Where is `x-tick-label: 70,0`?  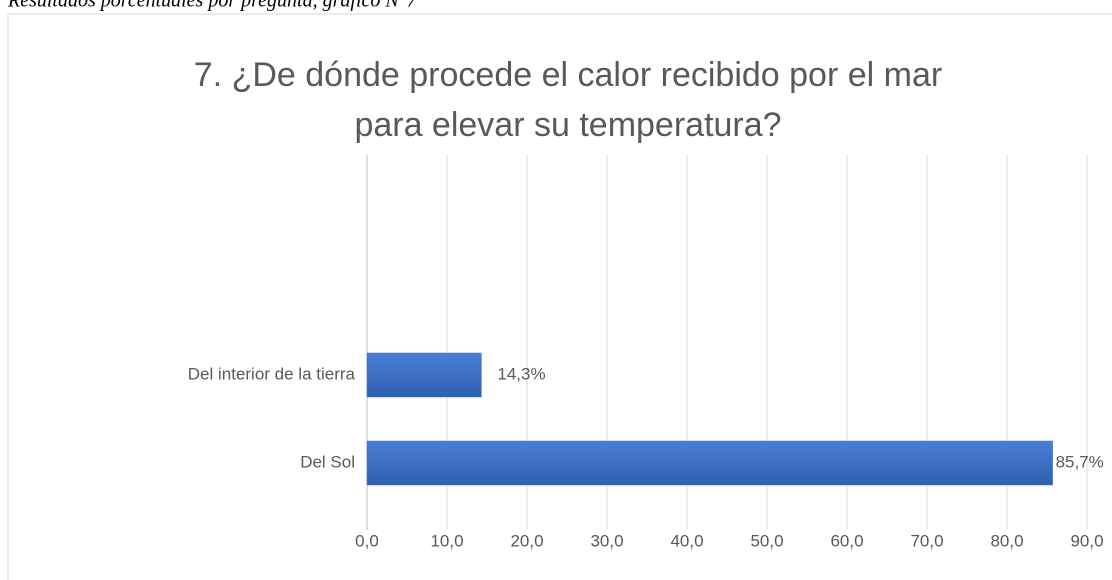
x-tick-label: 70,0 is located at coordinates (926, 540).